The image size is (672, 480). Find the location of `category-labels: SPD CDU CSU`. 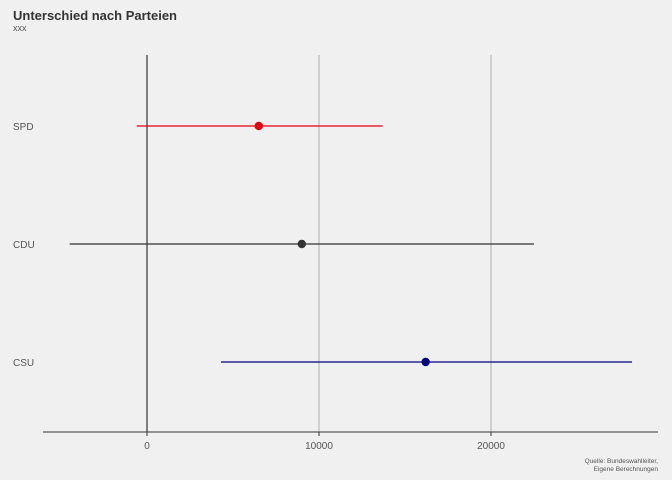

category-labels: SPD CDU CSU is located at coordinates (24, 245).